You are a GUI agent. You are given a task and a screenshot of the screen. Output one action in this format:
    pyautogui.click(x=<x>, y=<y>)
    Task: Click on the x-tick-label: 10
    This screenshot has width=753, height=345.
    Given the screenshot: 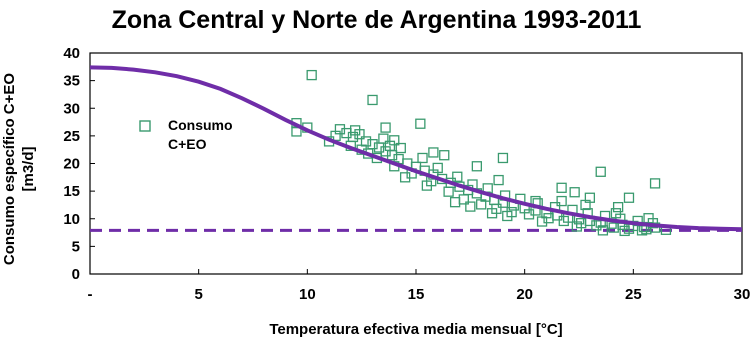 What is the action you would take?
    pyautogui.click(x=307, y=294)
    